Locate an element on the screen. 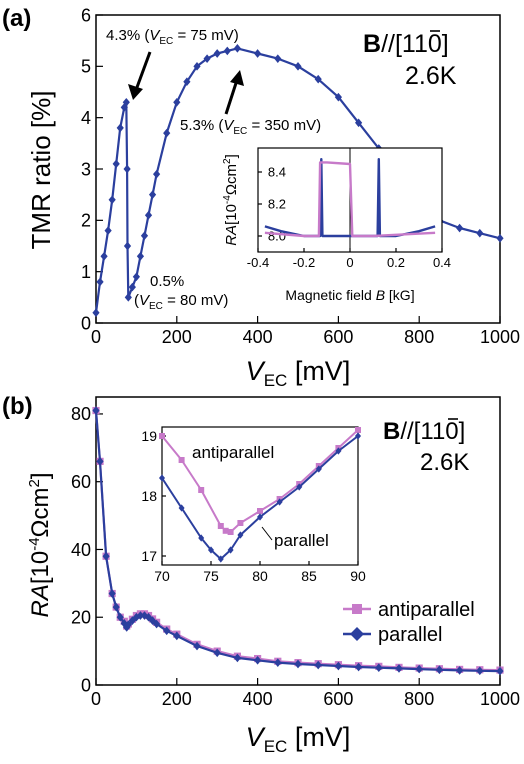 This screenshot has width=524, height=764. a-inset-xtick-label: 0.2 is located at coordinates (396, 262).